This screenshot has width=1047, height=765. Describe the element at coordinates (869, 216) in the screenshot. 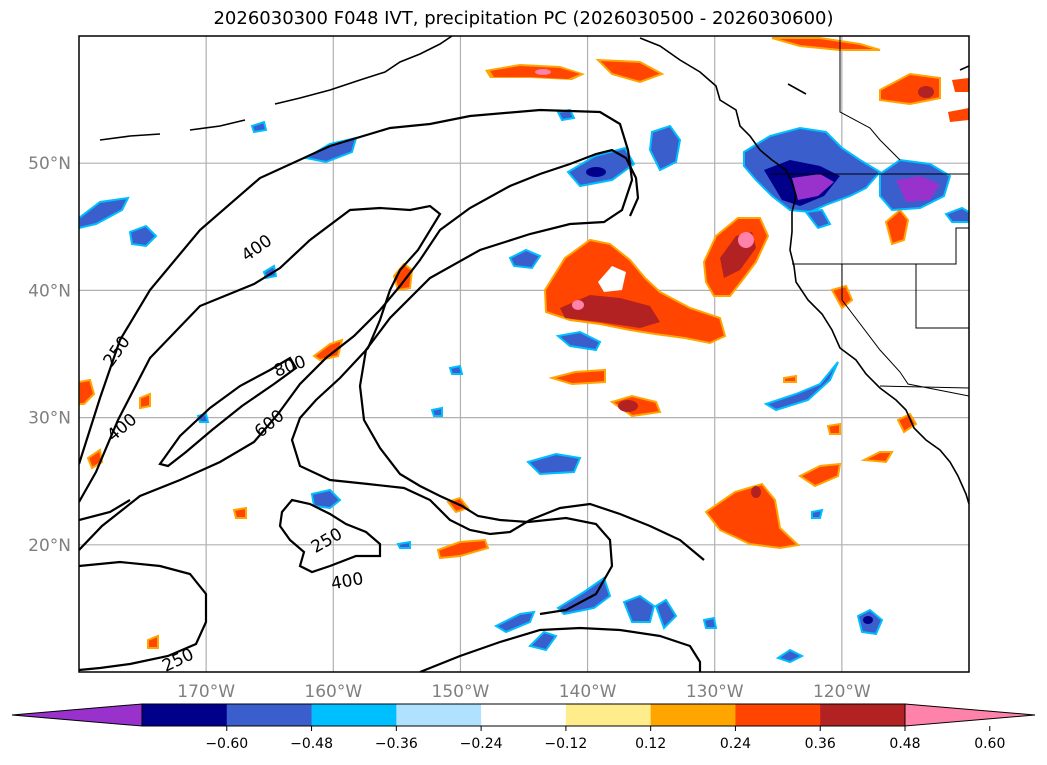

I see `political-borders` at that location.